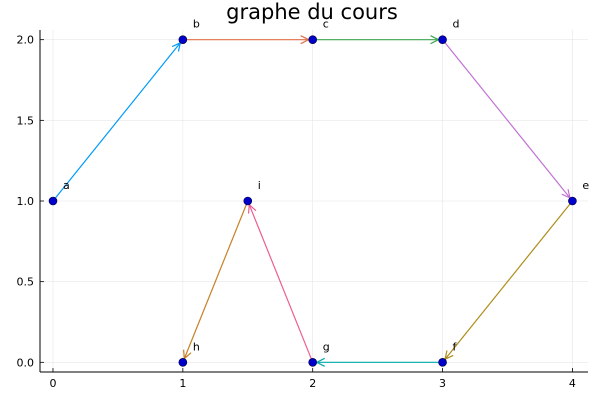 This screenshot has width=600, height=400. What do you see at coordinates (26, 201) in the screenshot?
I see `y-tick-label: 1.0` at bounding box center [26, 201].